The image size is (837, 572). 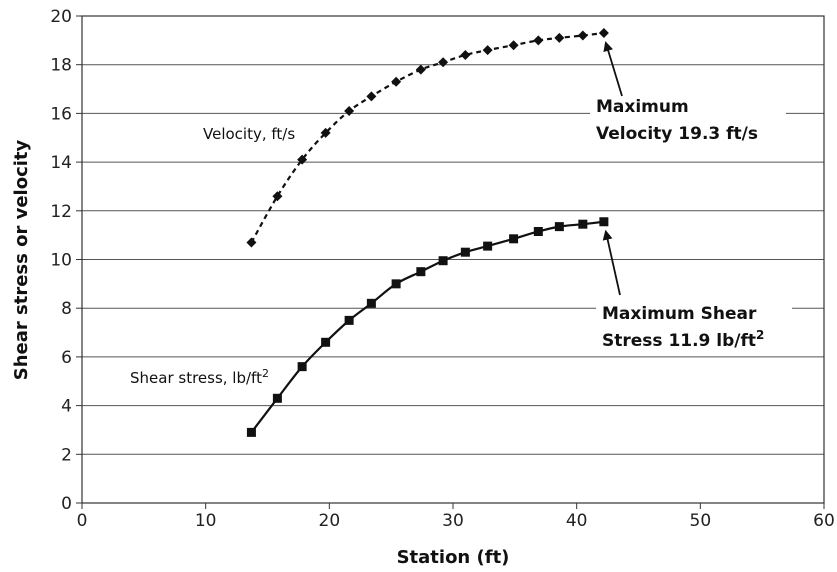 I want to click on y-tick-label: 20, so click(x=61, y=17).